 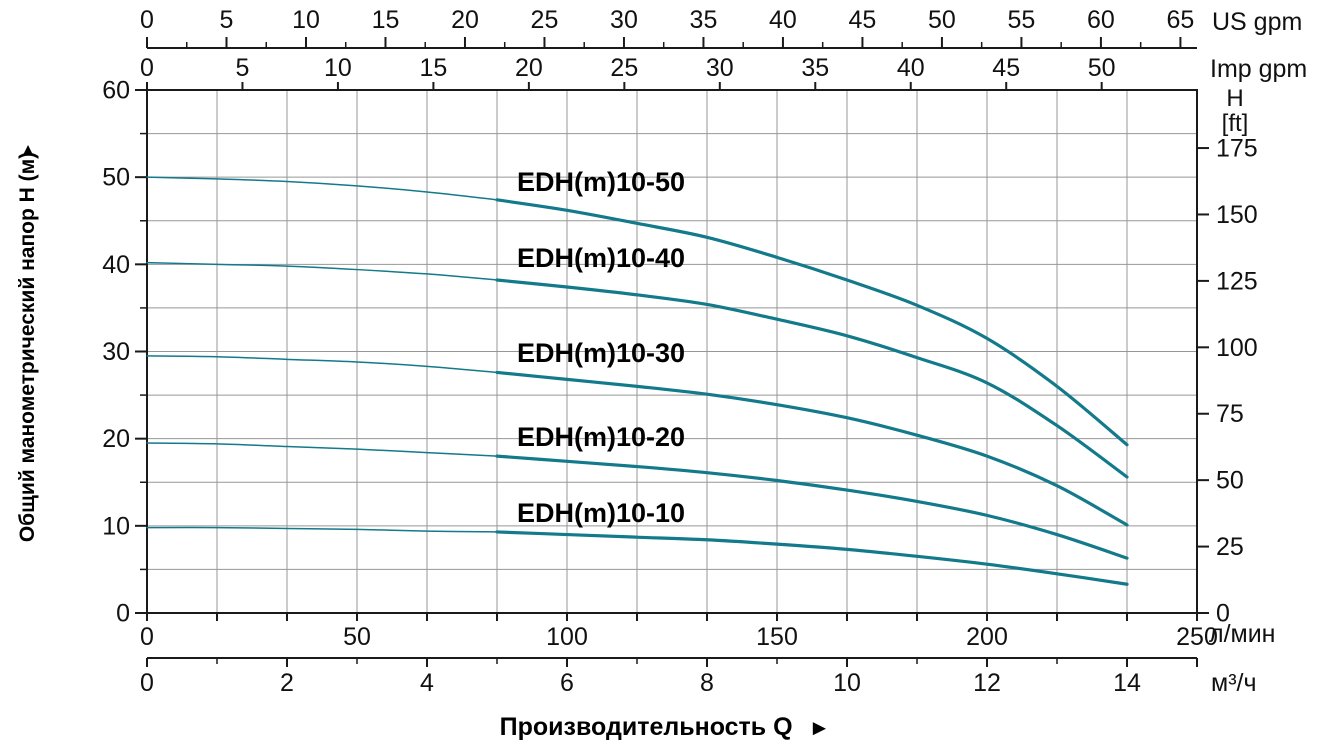 I want to click on curve-label-edhm10-20: EDH(m)10-20, so click(x=601, y=437).